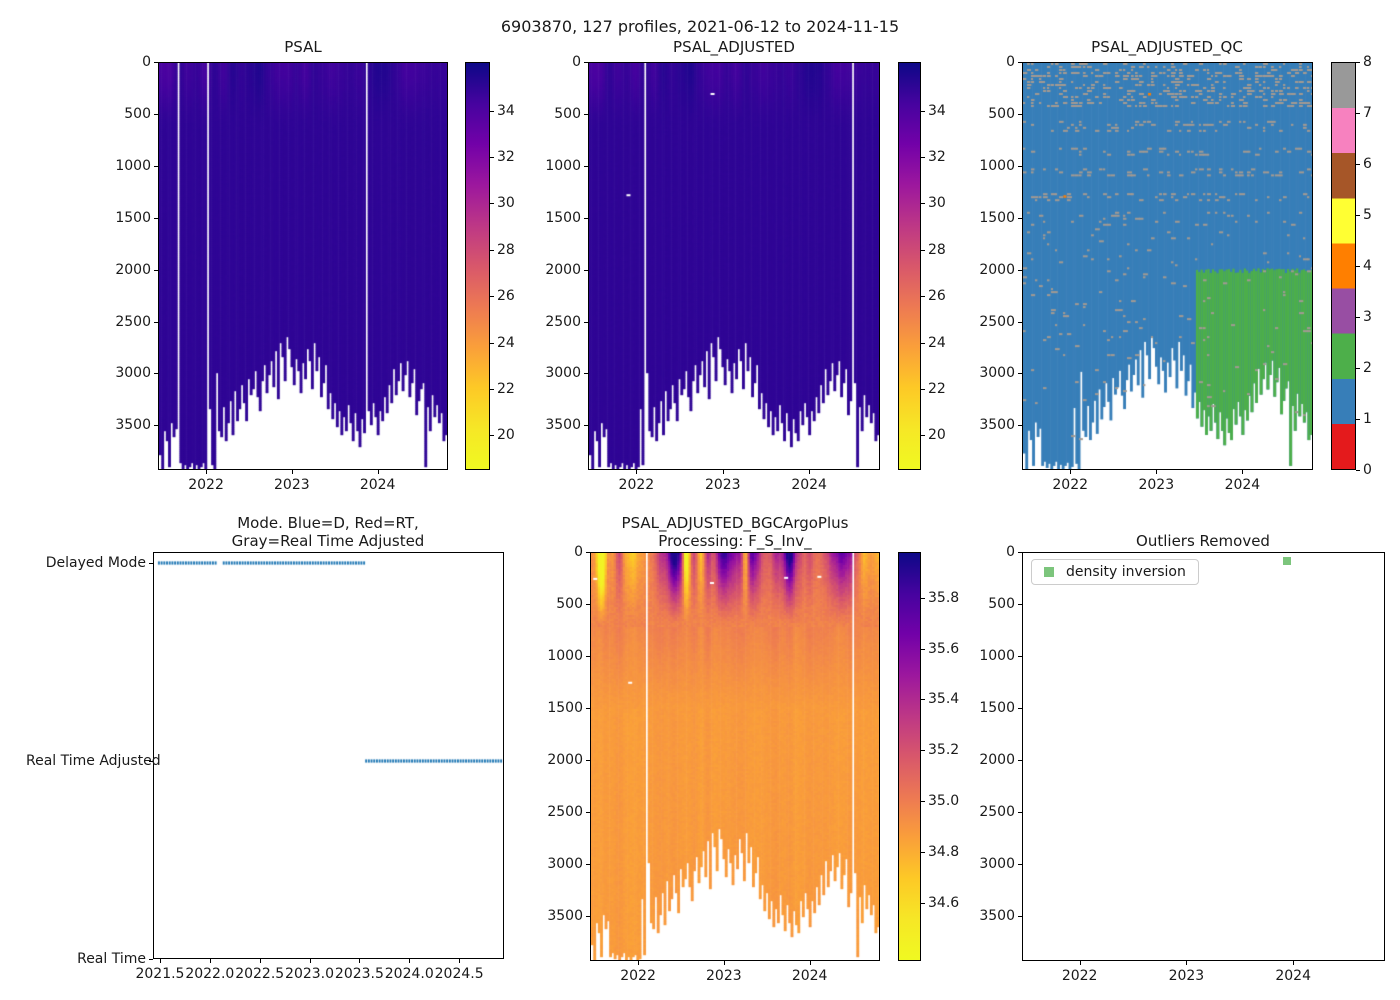  Describe the element at coordinates (1167, 47) in the screenshot. I see `psal-adjusted-qc-title: PSAL_ADJUSTED_QC` at that location.